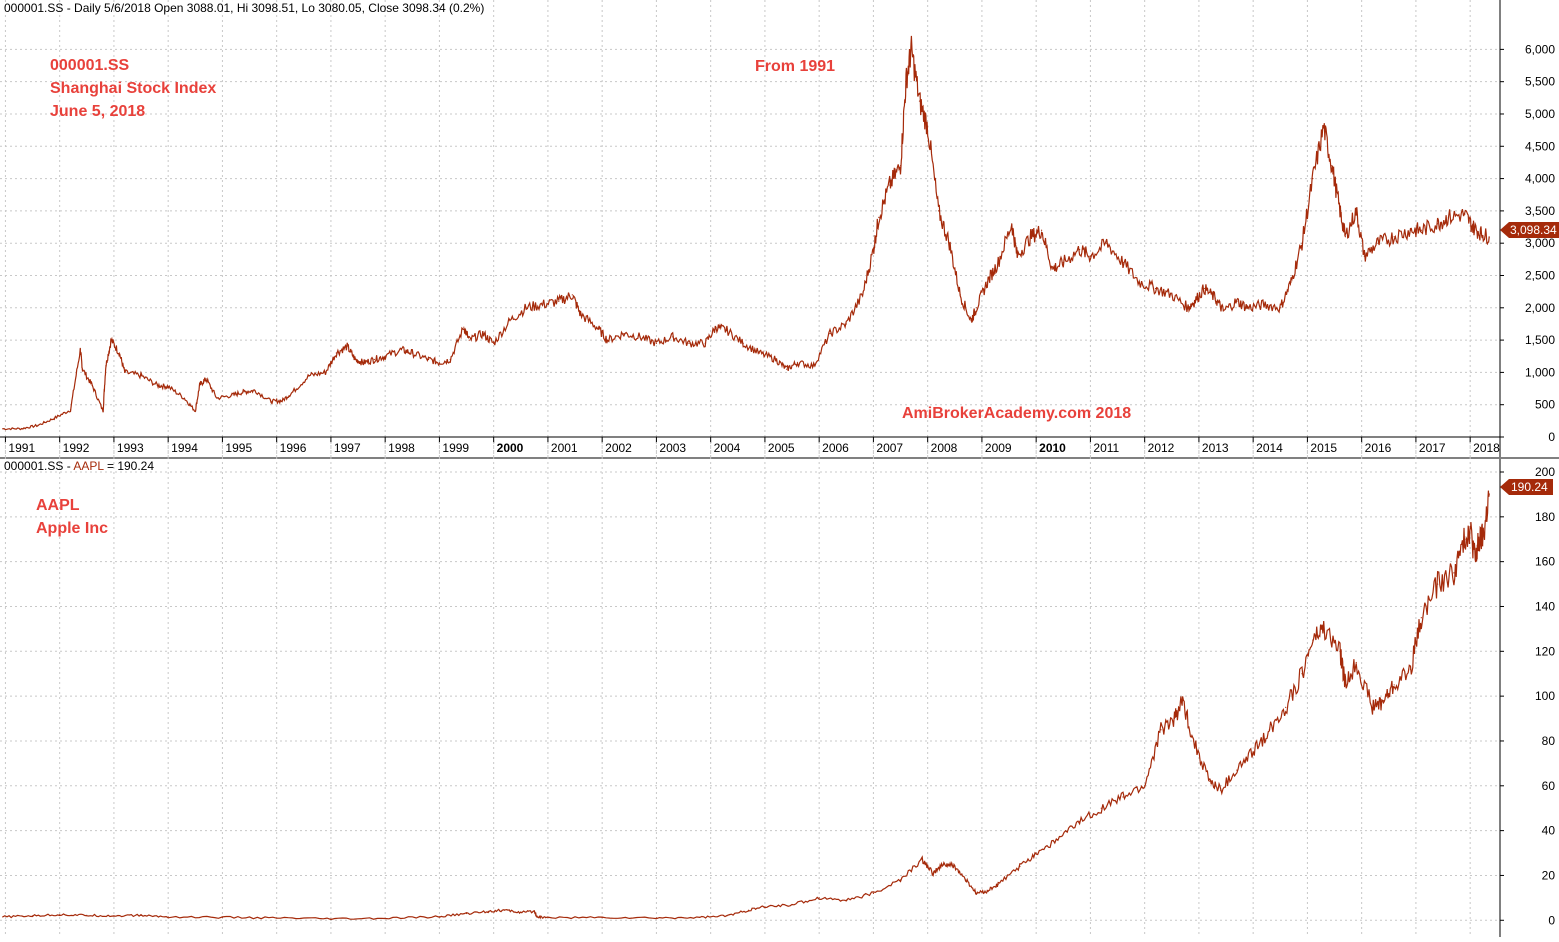 The image size is (1559, 942). I want to click on bottom-y-tick-label: 60, so click(1549, 786).